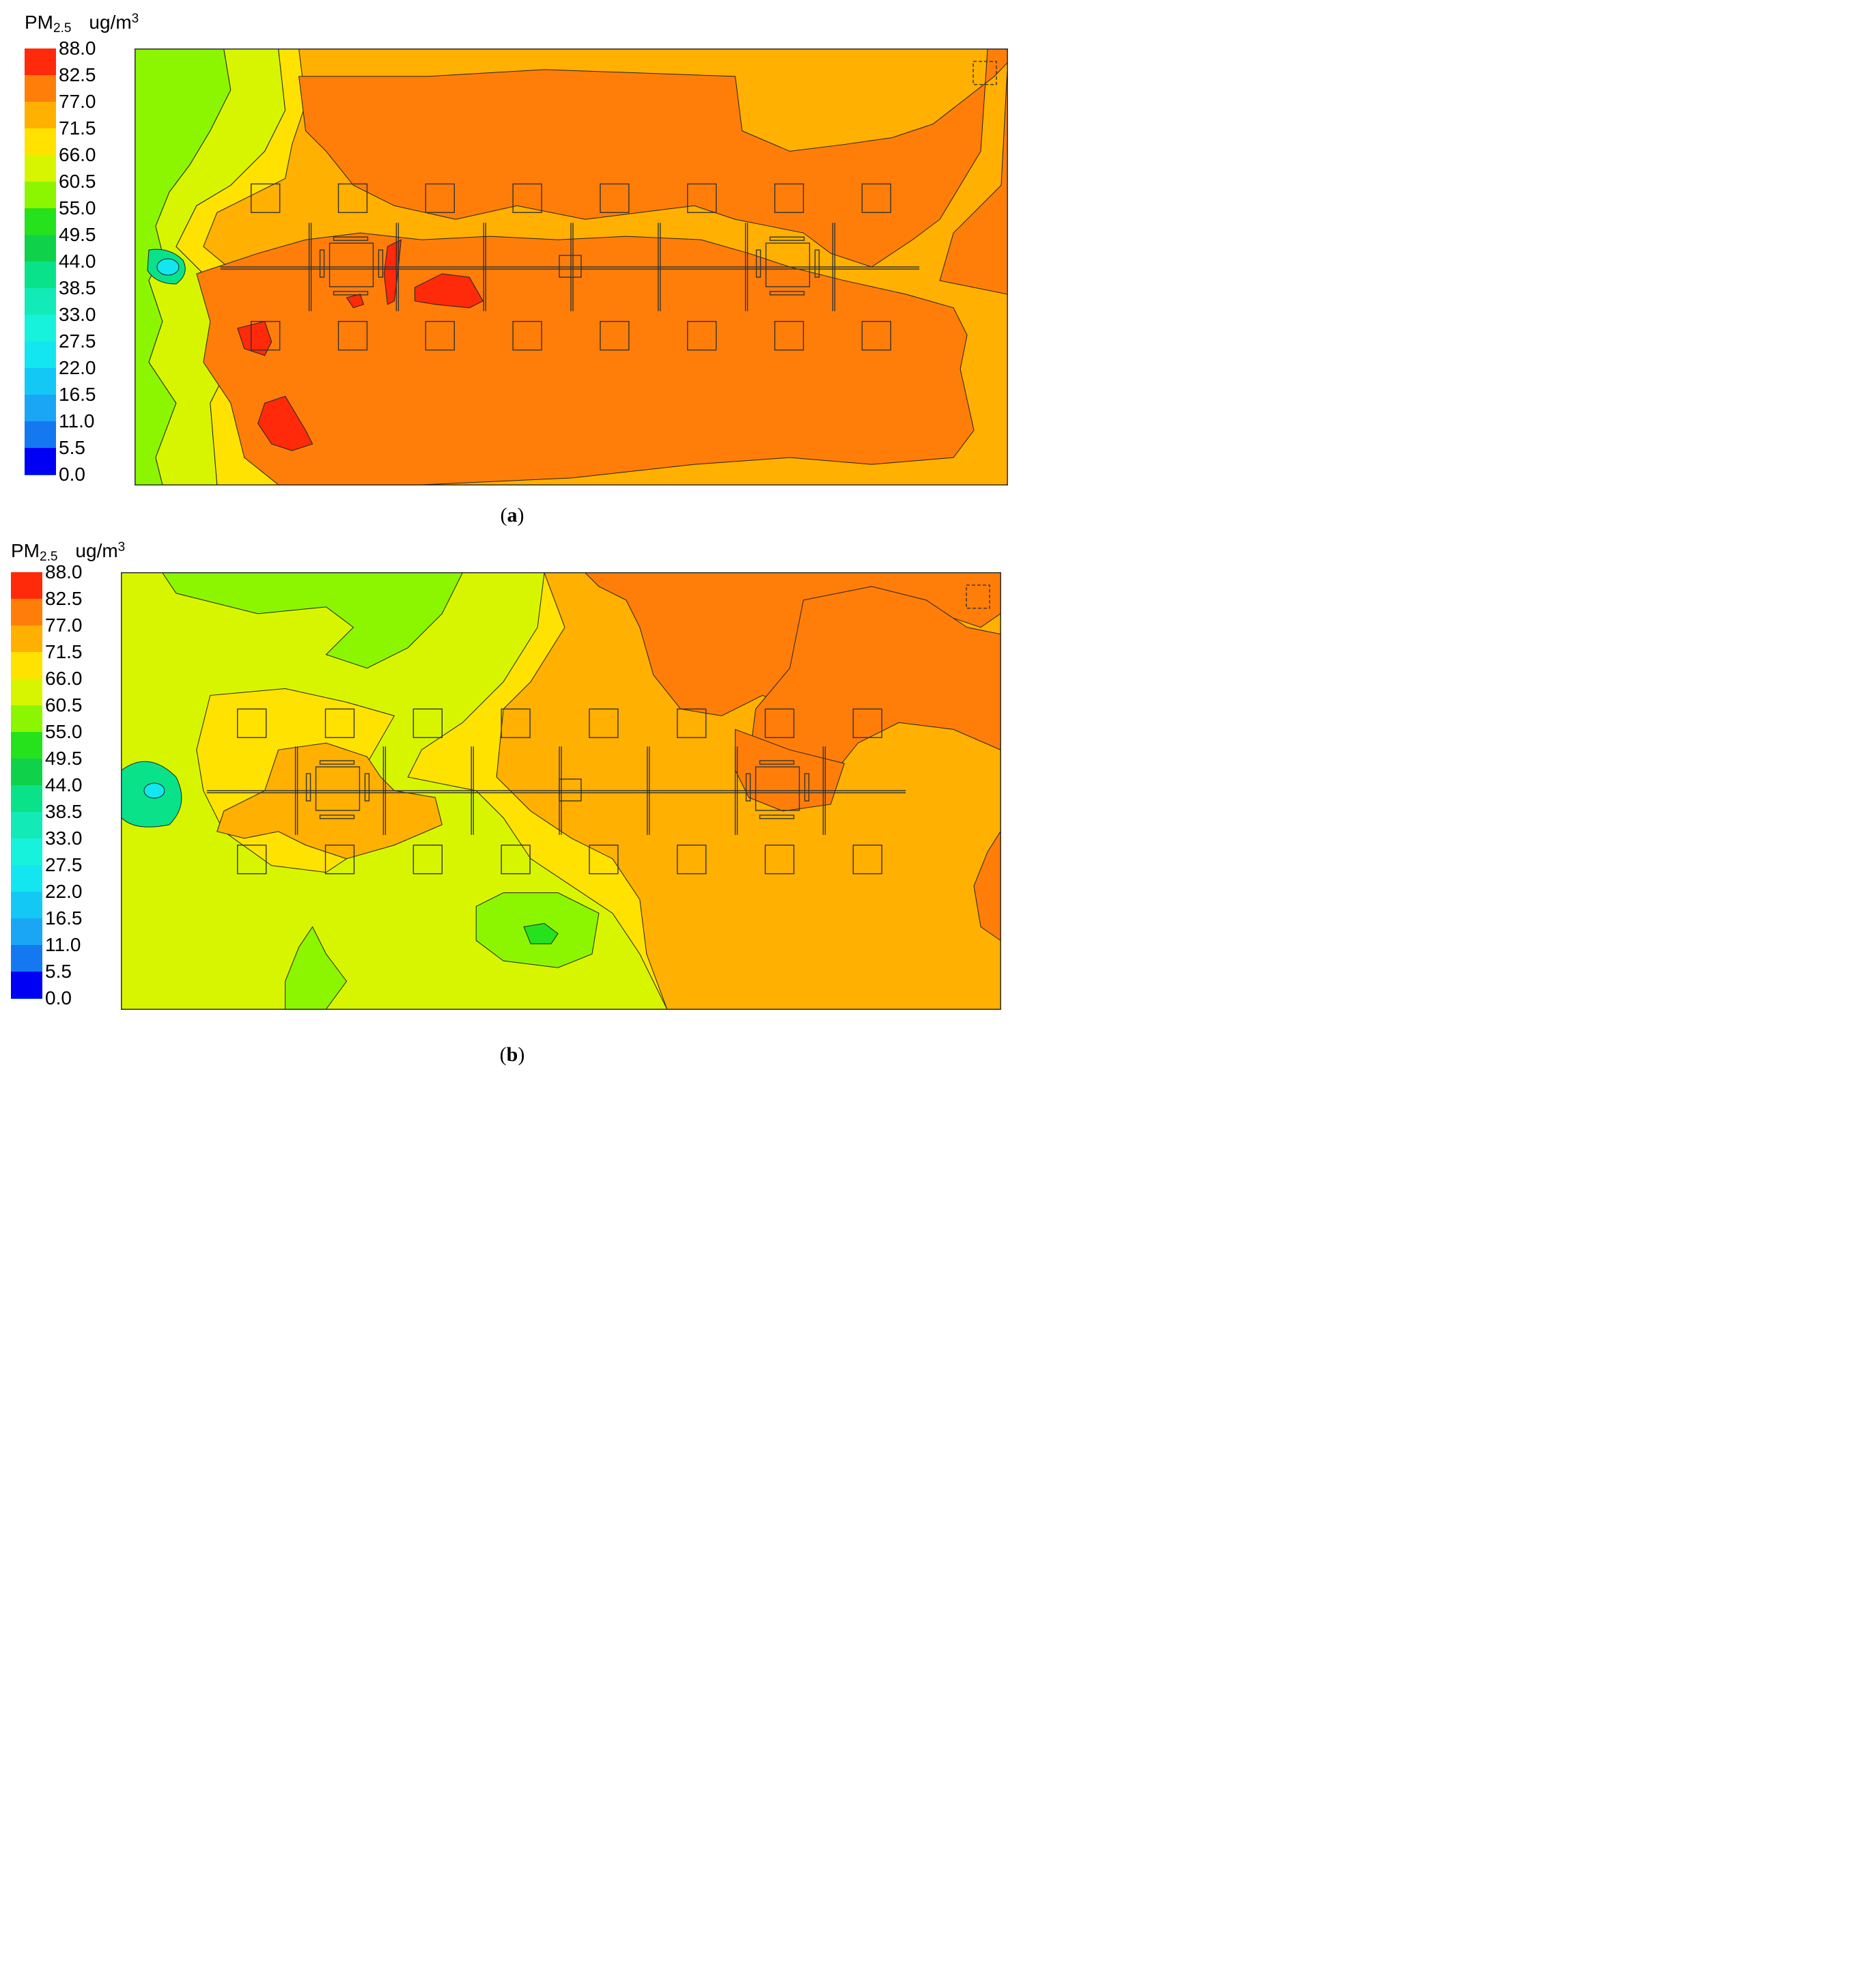 This screenshot has height=1976, width=1876. What do you see at coordinates (64, 571) in the screenshot?
I see `colorbar-tick-label: 88.0` at bounding box center [64, 571].